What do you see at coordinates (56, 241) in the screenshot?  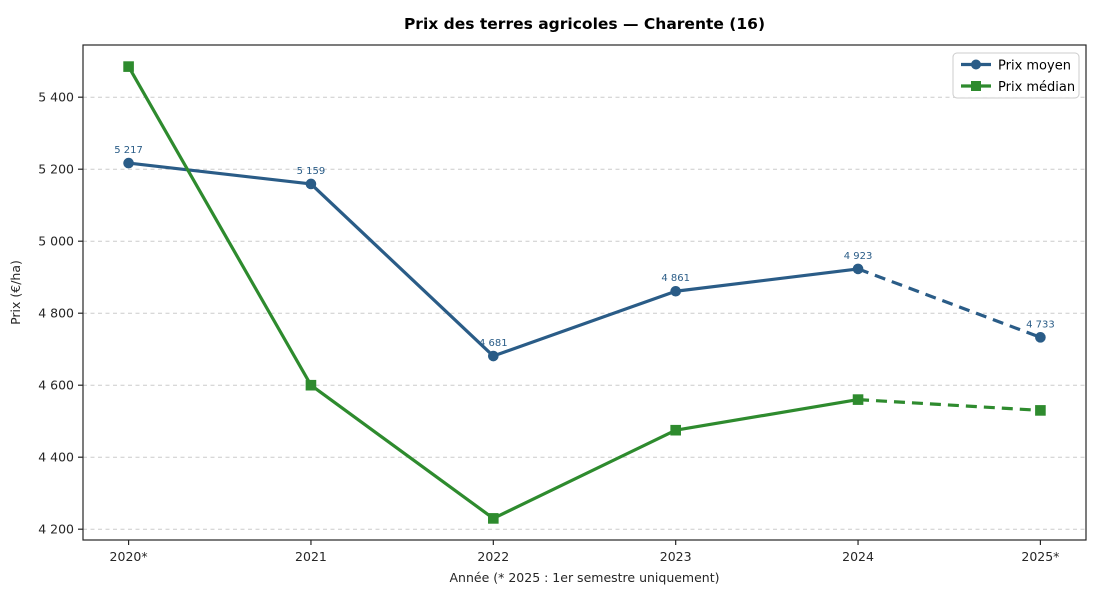 I see `y-tick-label: 5 000` at bounding box center [56, 241].